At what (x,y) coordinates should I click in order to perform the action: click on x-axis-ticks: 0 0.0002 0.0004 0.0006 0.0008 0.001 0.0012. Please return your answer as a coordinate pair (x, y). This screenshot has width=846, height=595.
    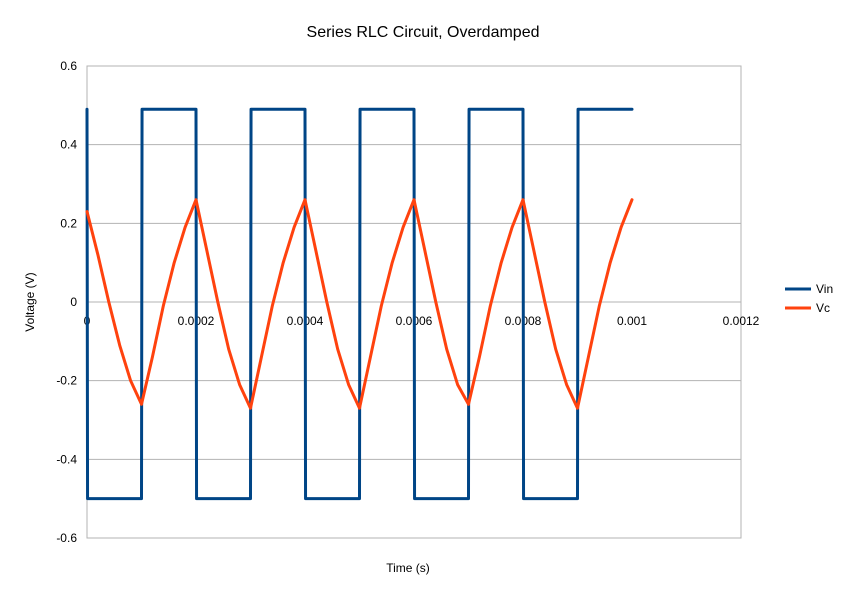
    Looking at the image, I should click on (422, 321).